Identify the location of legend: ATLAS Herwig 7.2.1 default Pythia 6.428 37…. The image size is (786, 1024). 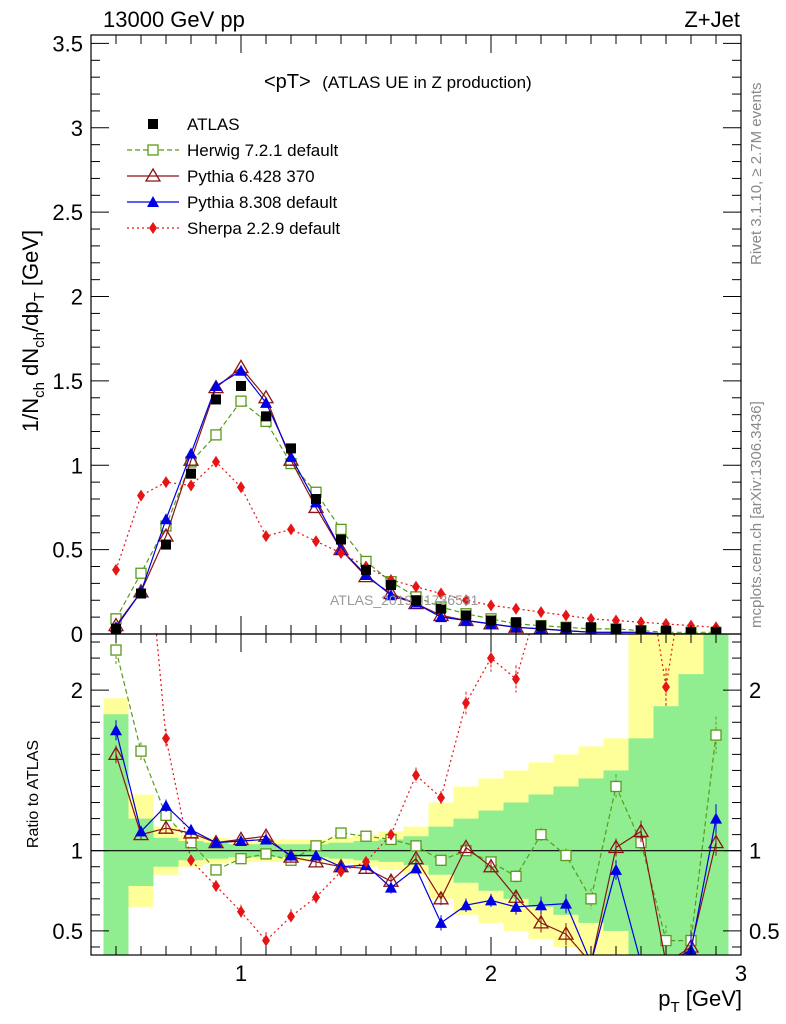
(233, 176).